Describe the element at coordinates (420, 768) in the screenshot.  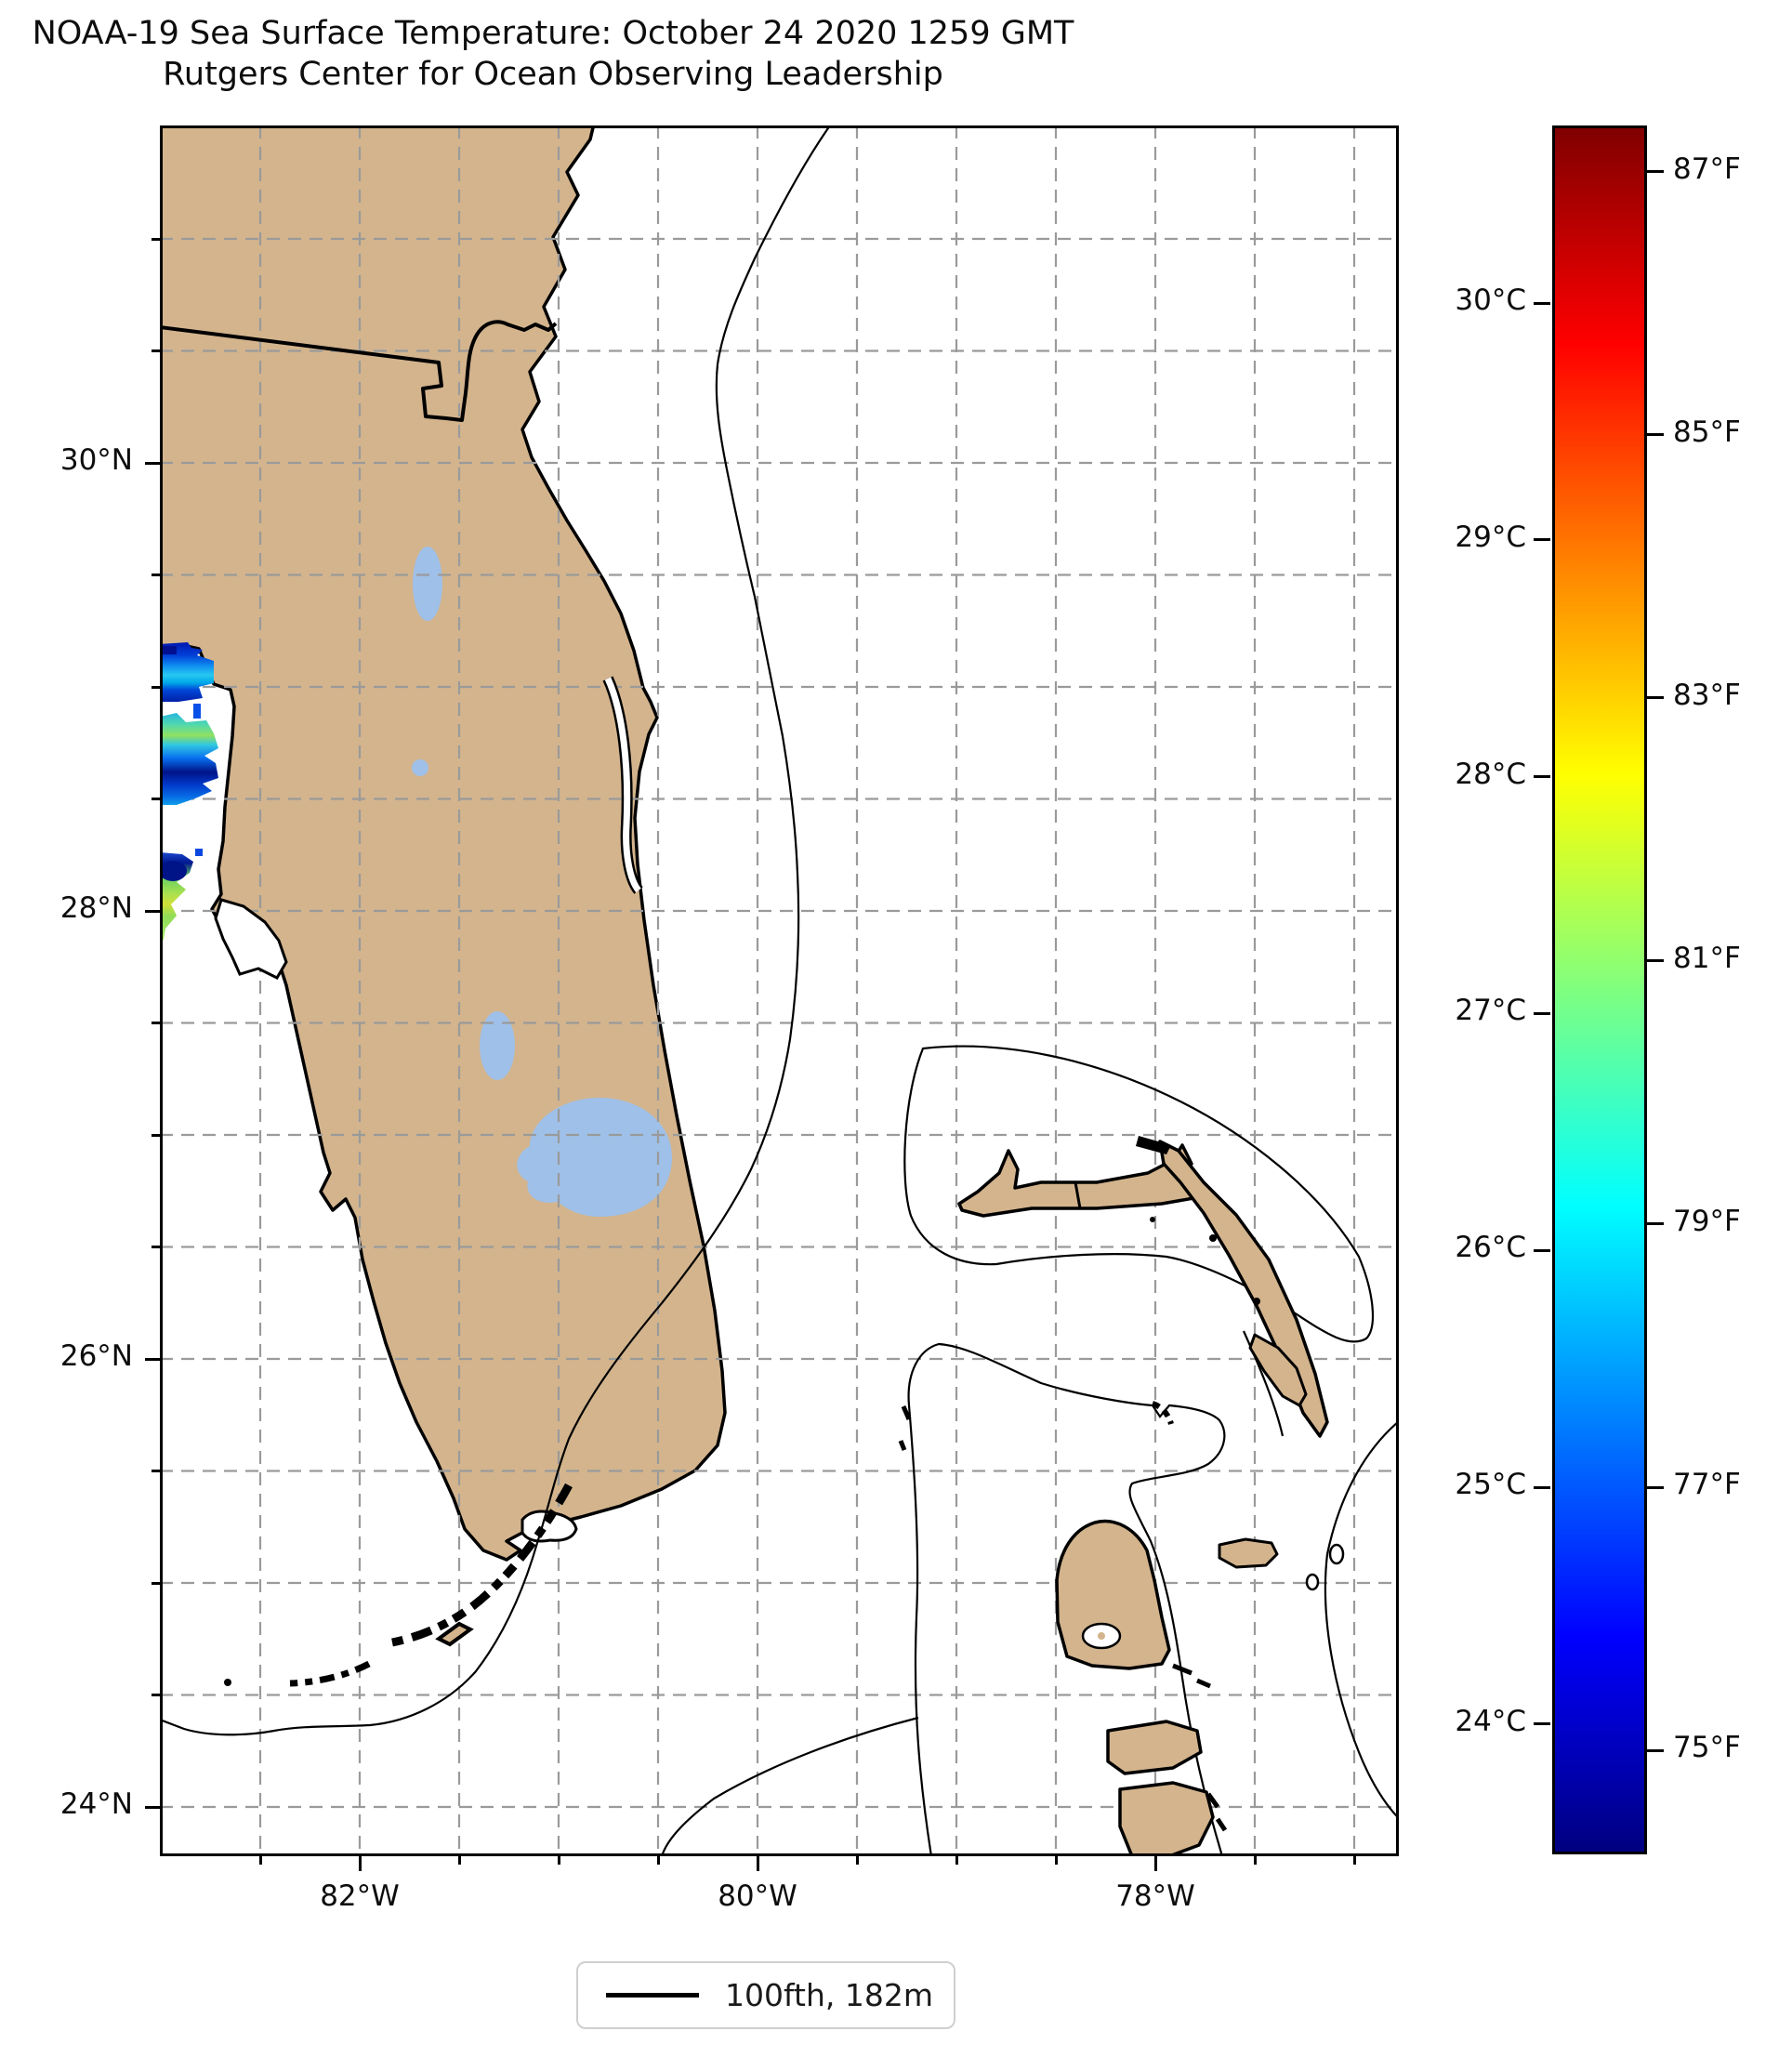
I see `small-lake` at that location.